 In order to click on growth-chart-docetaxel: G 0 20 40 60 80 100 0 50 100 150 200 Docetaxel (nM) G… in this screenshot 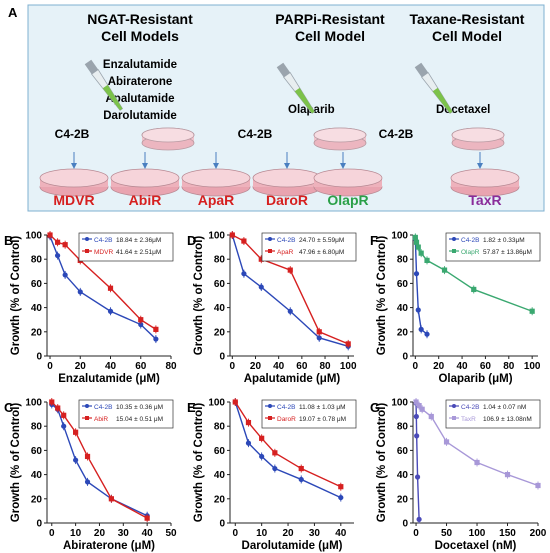, I will do `click(458, 475)`.